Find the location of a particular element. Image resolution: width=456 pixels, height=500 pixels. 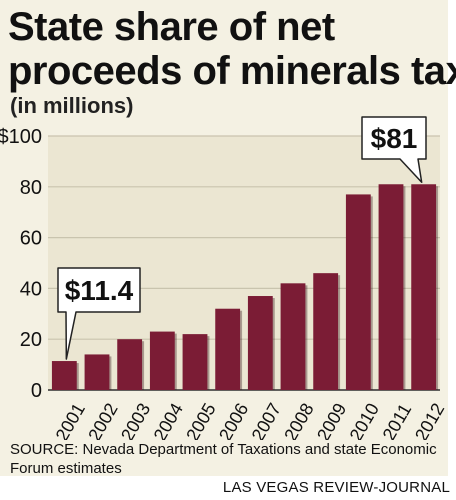

bar-2011 is located at coordinates (391, 287).